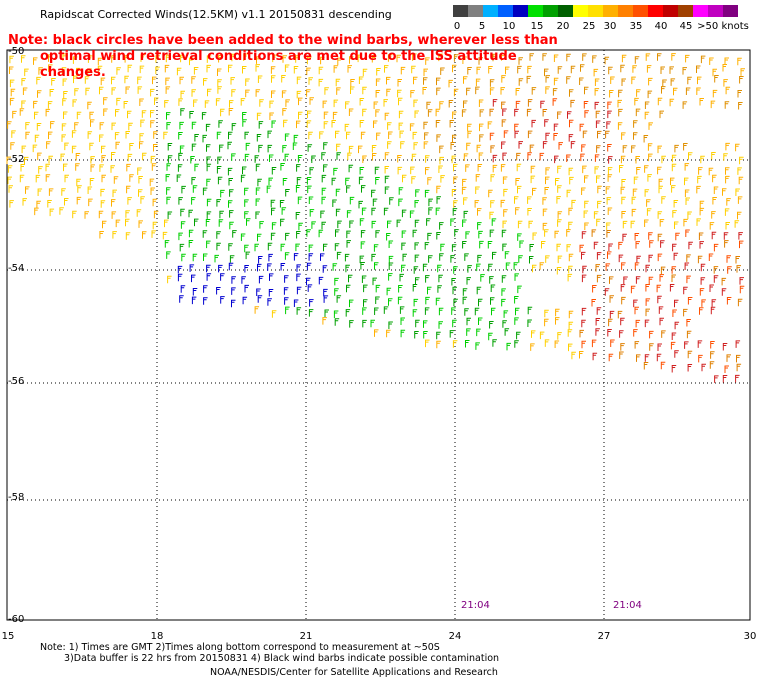 The image size is (760, 688). What do you see at coordinates (8, 636) in the screenshot?
I see `lon-label-15: 15` at bounding box center [8, 636].